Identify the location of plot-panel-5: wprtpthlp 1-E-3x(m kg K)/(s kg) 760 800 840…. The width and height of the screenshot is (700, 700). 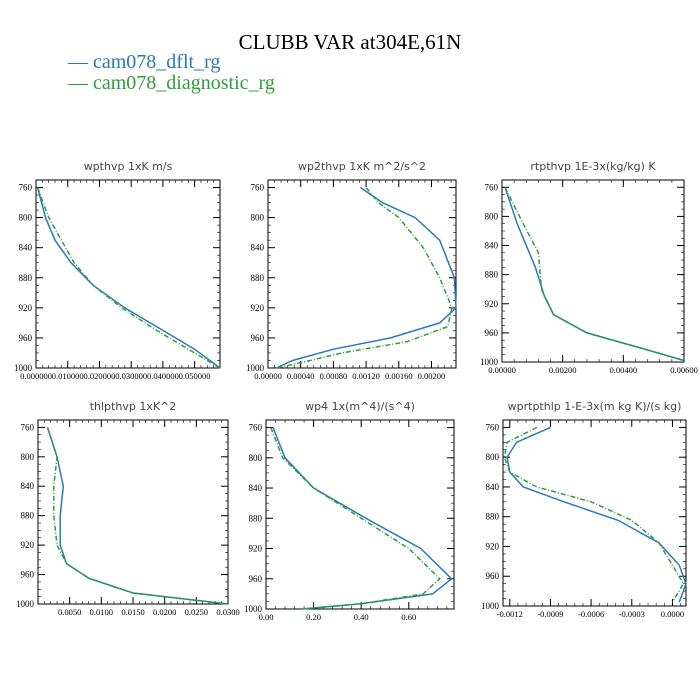
(584, 509).